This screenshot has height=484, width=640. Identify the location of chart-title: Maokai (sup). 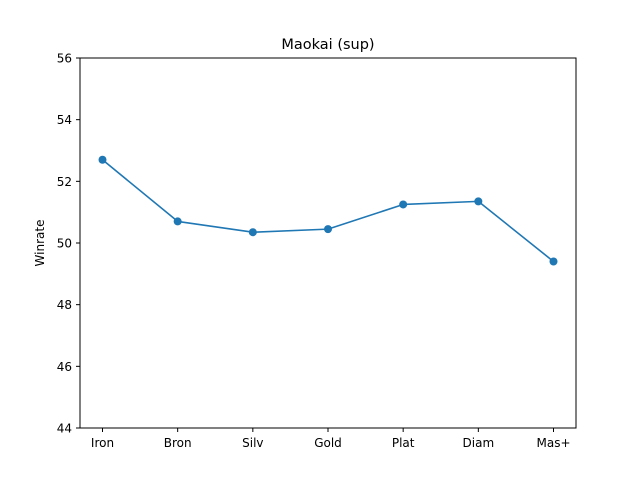
(327, 45).